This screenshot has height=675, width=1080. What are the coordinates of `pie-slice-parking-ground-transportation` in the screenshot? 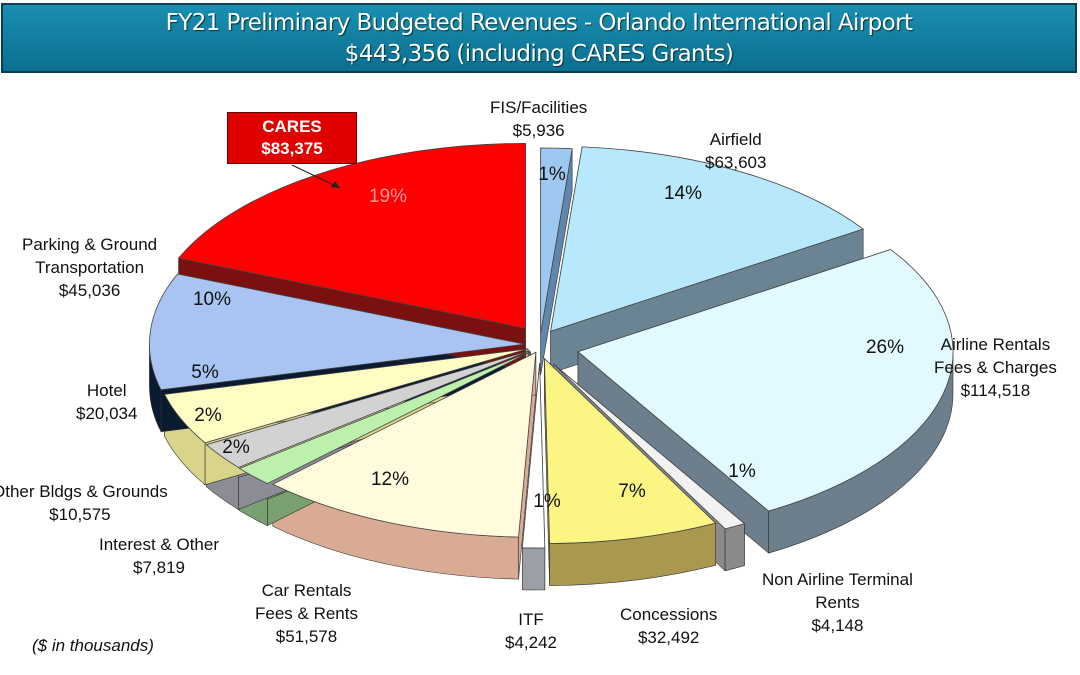 It's located at (337, 332).